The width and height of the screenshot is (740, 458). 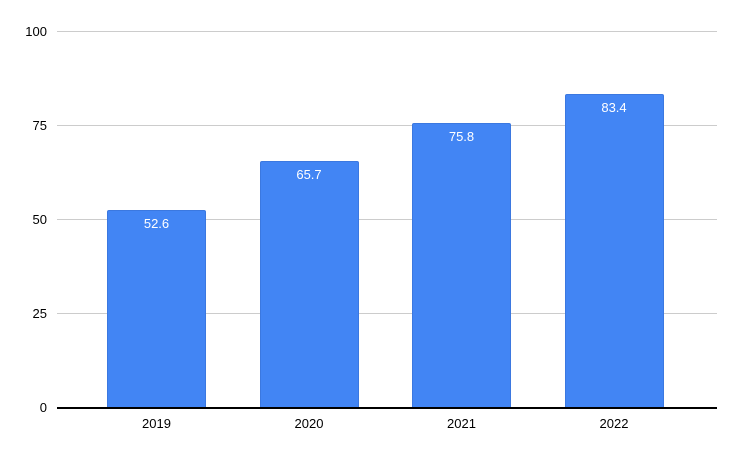 I want to click on y-axis-tick-label: 25, so click(x=39, y=313).